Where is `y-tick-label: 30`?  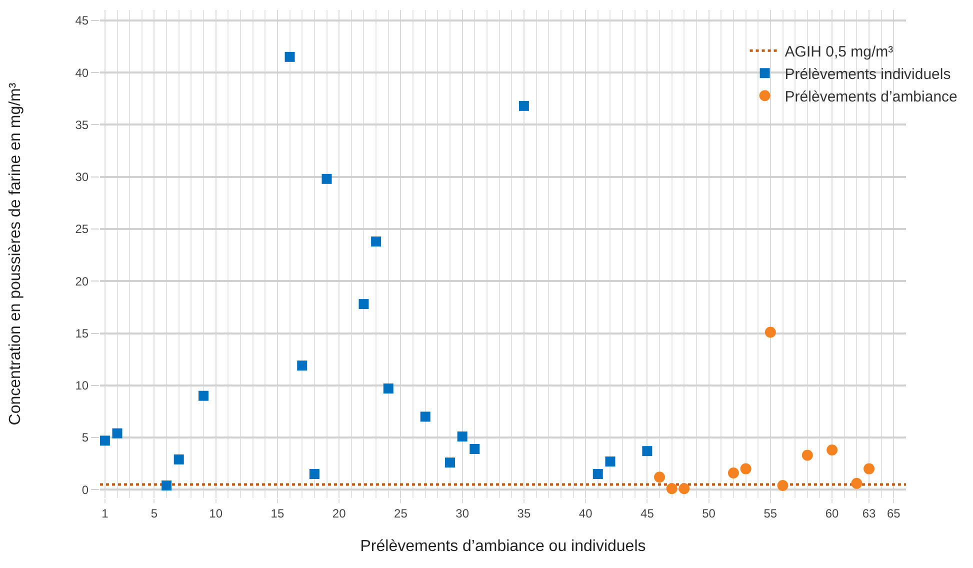 y-tick-label: 30 is located at coordinates (82, 177).